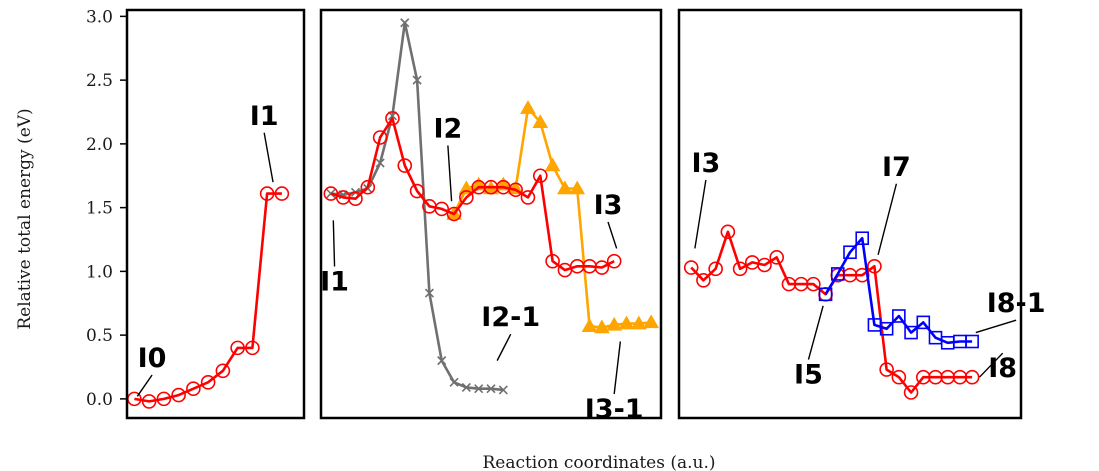  Describe the element at coordinates (99, 81) in the screenshot. I see `y-tick-label: 2.5` at that location.